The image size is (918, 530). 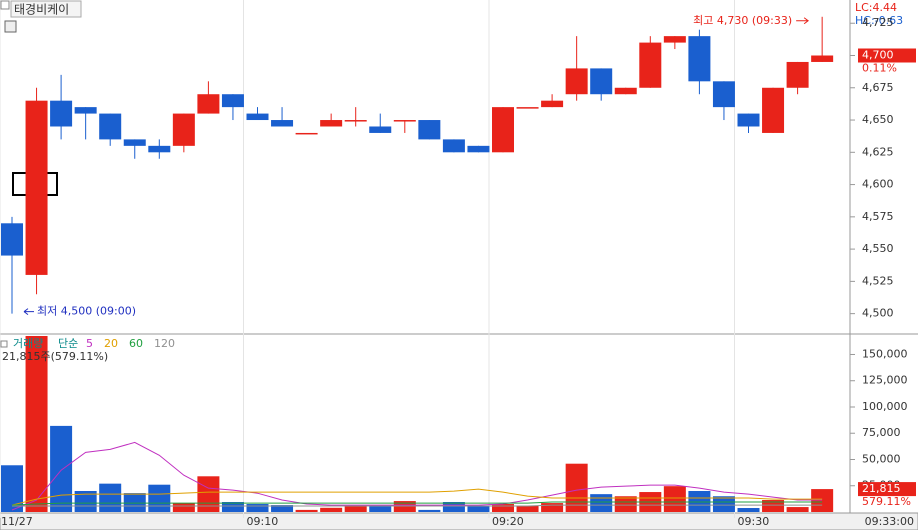 What do you see at coordinates (86, 311) in the screenshot?
I see `low-annotation: 최저 4,500 (09:00)` at bounding box center [86, 311].